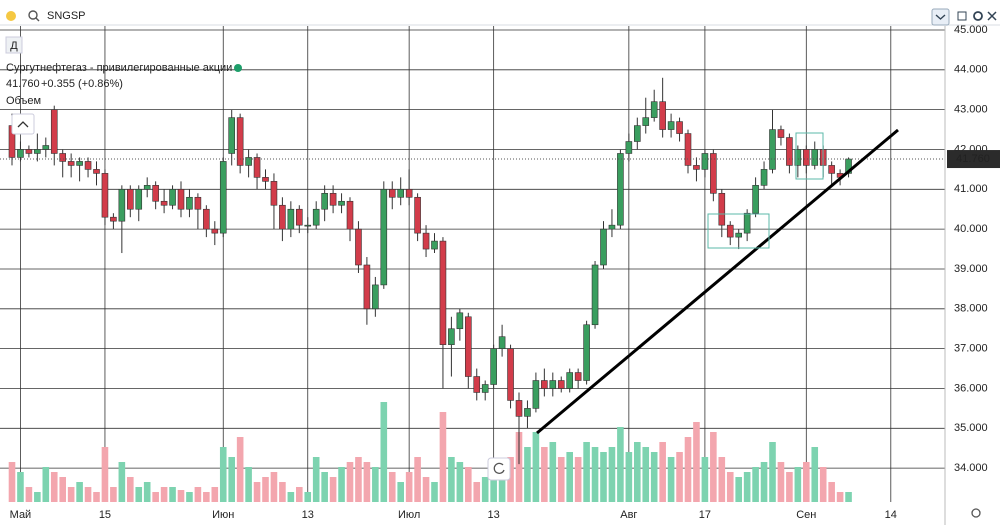 Image resolution: width=1000 pixels, height=525 pixels. I want to click on y-tick-label: 35.000, so click(971, 428).